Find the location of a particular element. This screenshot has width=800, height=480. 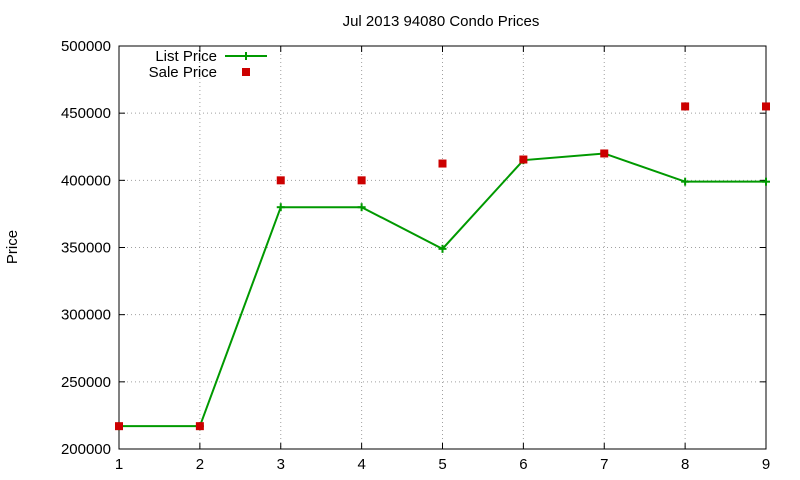

y-tick-label: 200000 is located at coordinates (86, 449).